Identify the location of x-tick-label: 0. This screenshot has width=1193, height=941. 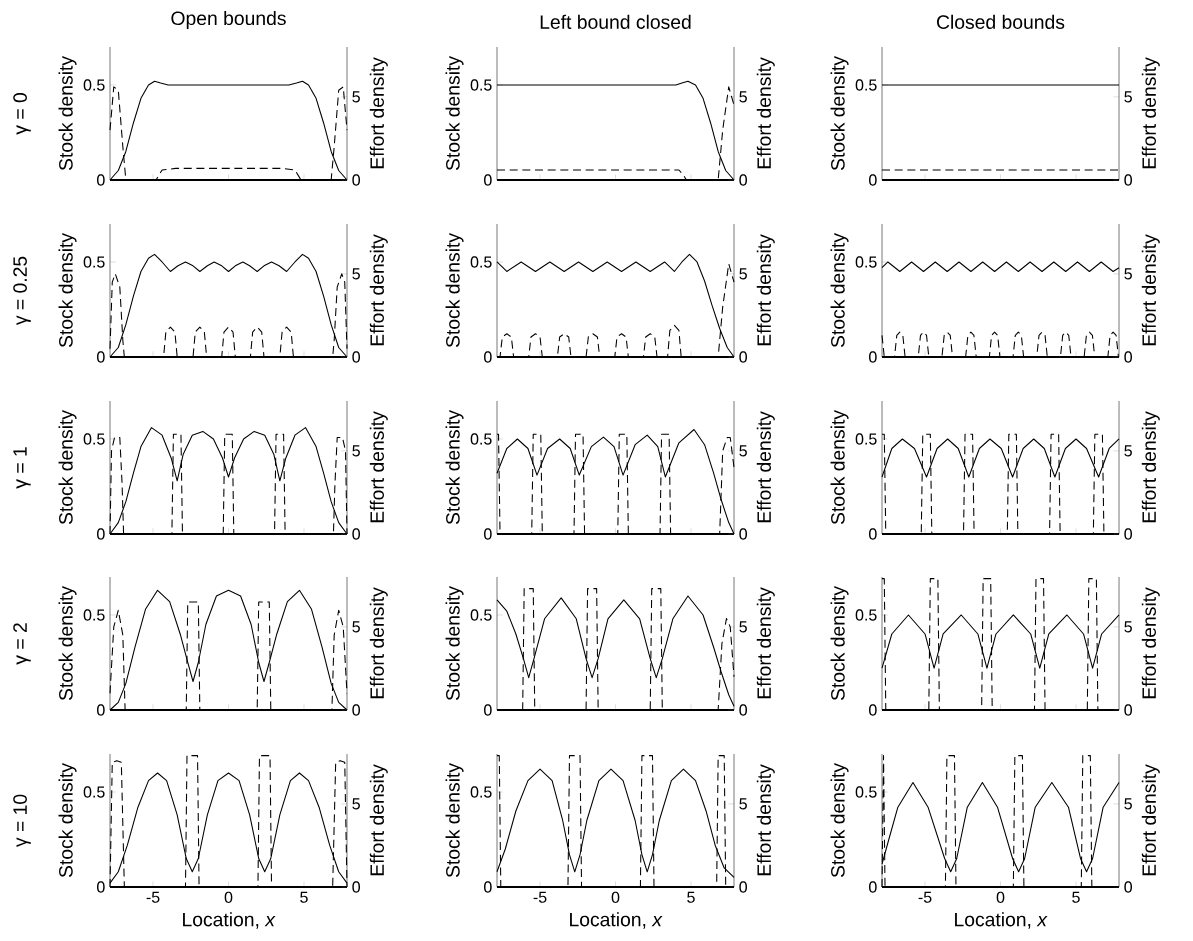
(228, 897).